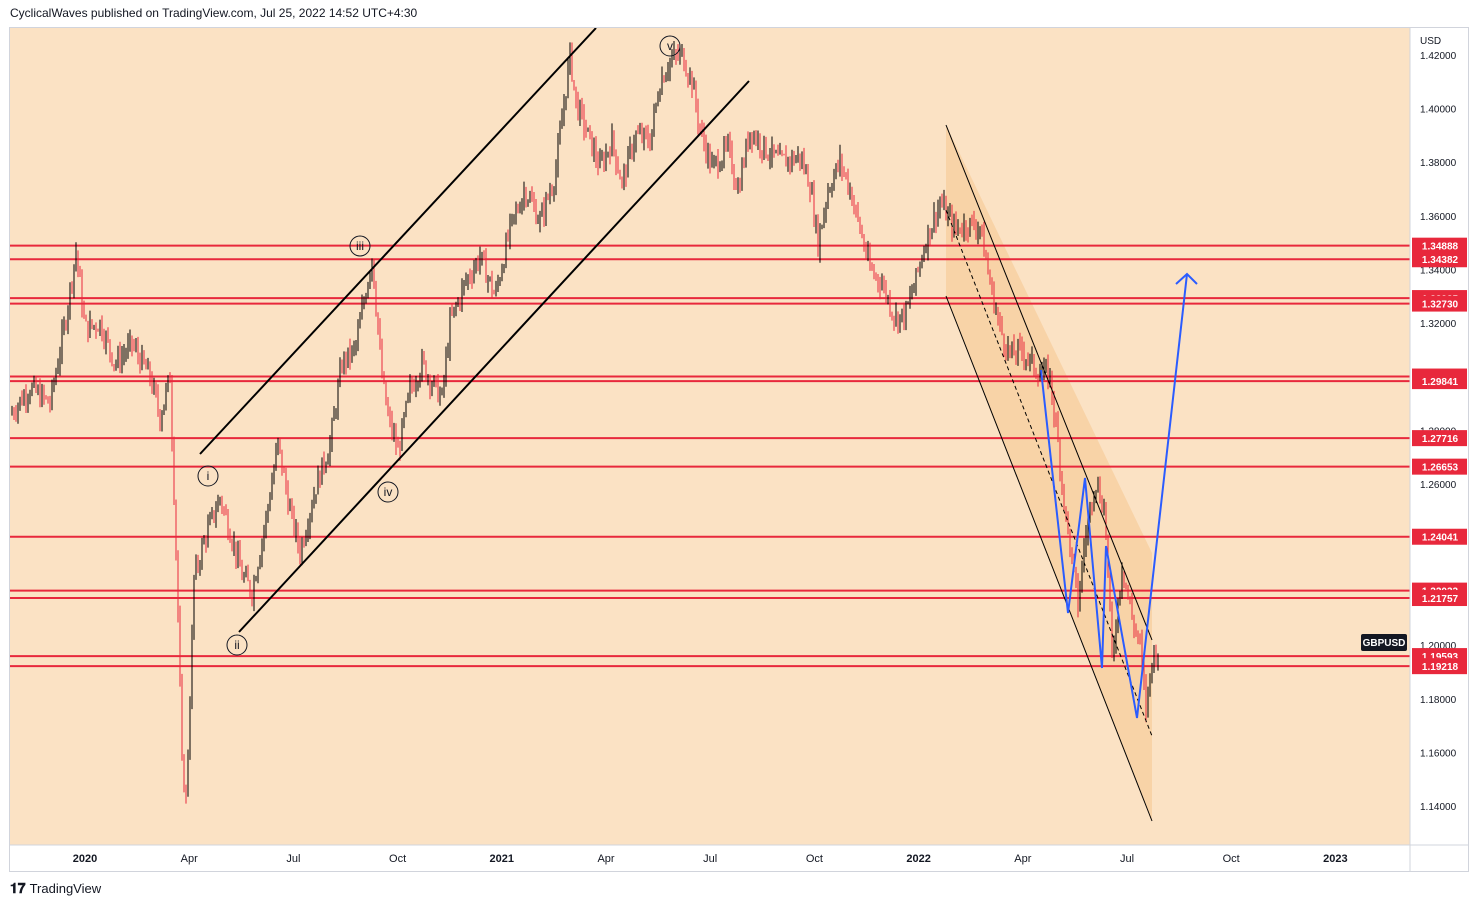 The height and width of the screenshot is (907, 1478). What do you see at coordinates (397, 859) in the screenshot?
I see `x-tick-label-3: Oct` at bounding box center [397, 859].